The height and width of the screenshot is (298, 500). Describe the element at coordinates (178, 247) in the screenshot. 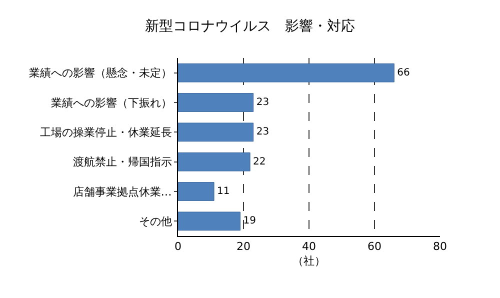

I see `x-tick-label: 0` at that location.